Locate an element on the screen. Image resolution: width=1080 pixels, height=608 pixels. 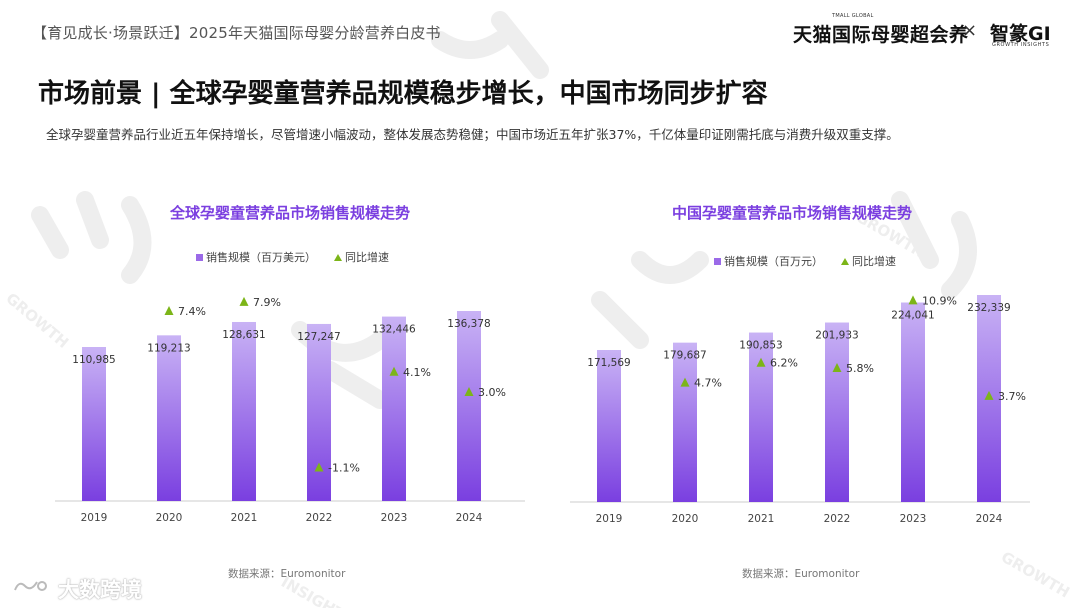
legend-label-sales: 销售规模（百万元） is located at coordinates (773, 261).